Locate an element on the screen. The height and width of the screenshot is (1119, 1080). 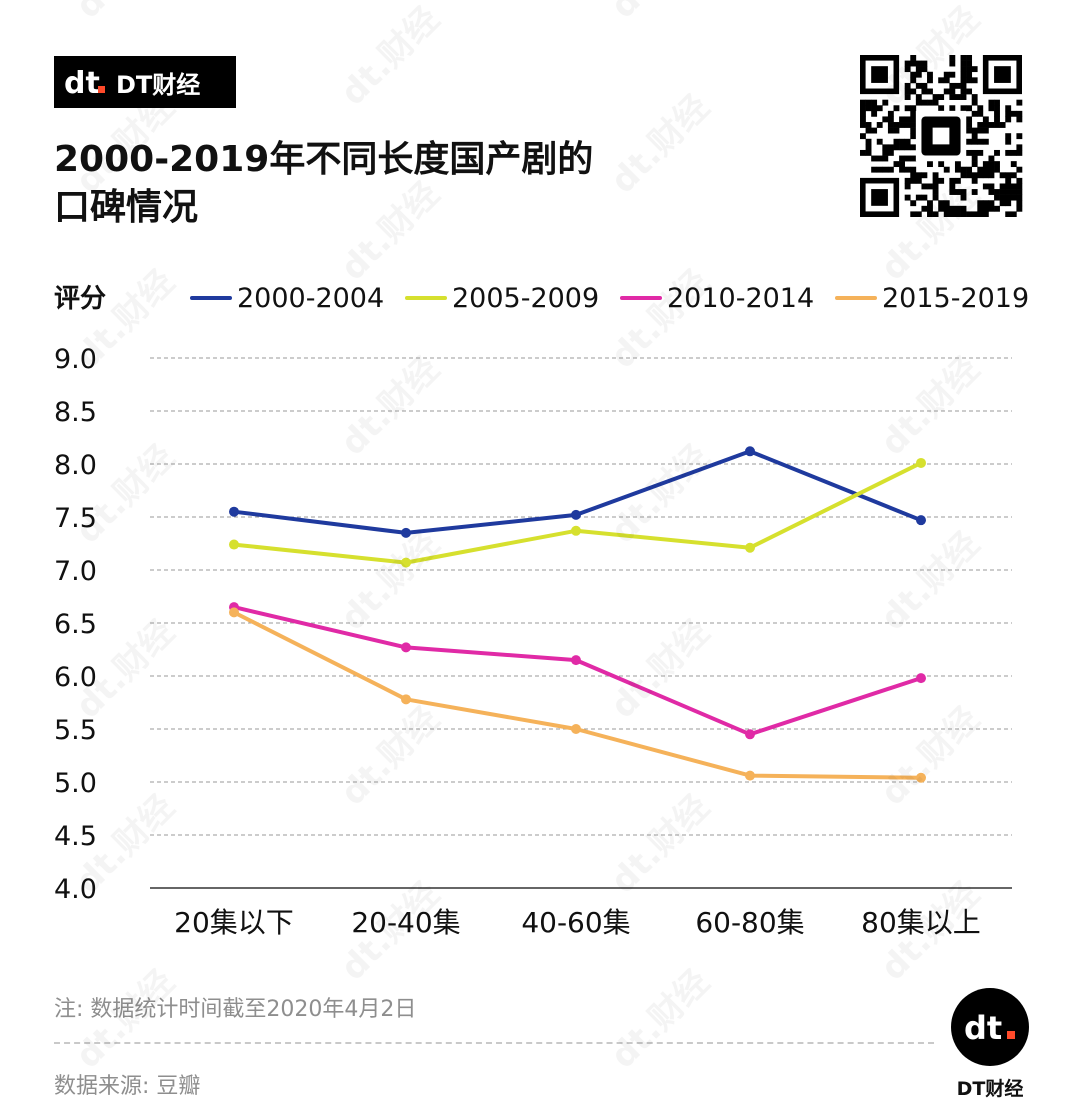
y-tick-label: 5.5 is located at coordinates (75, 730).